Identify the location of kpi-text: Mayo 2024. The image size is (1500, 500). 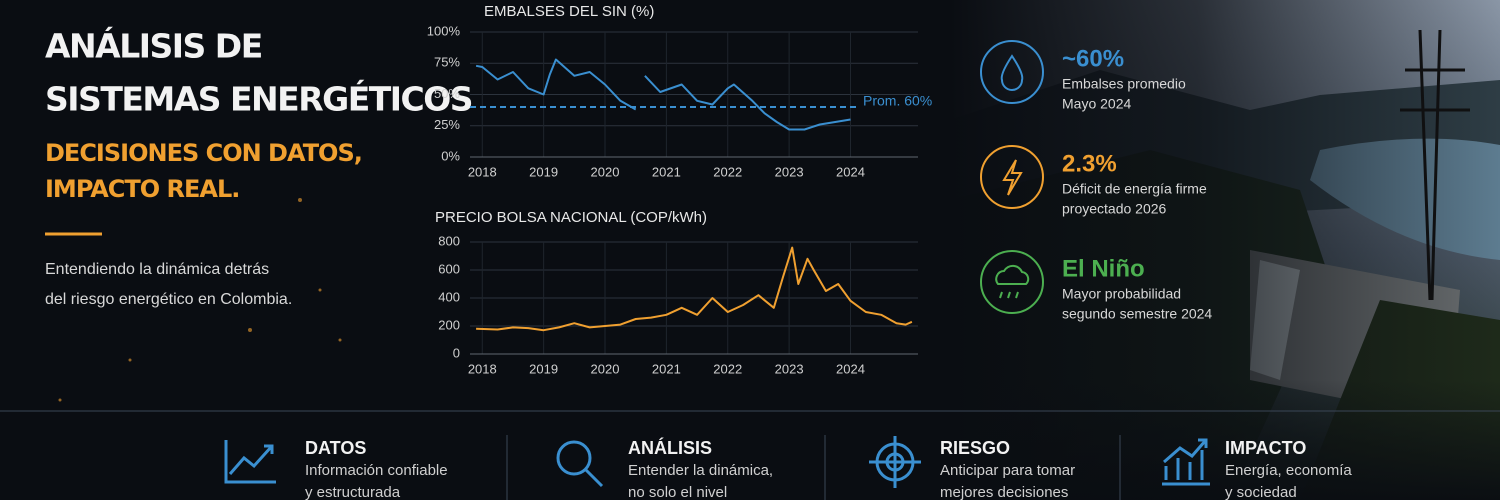
(1096, 104).